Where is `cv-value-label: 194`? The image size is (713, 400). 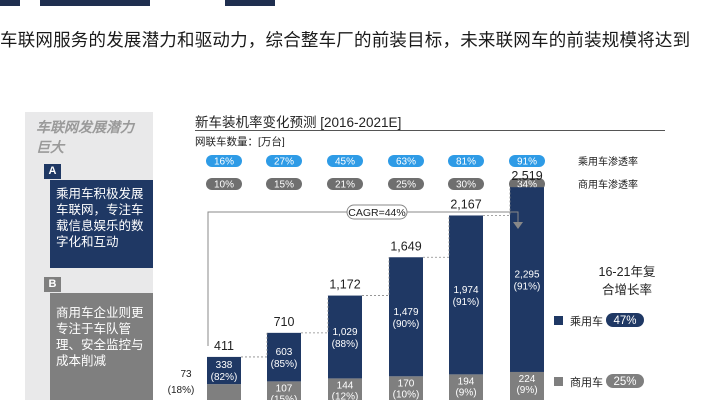
cv-value-label: 194 is located at coordinates (466, 381).